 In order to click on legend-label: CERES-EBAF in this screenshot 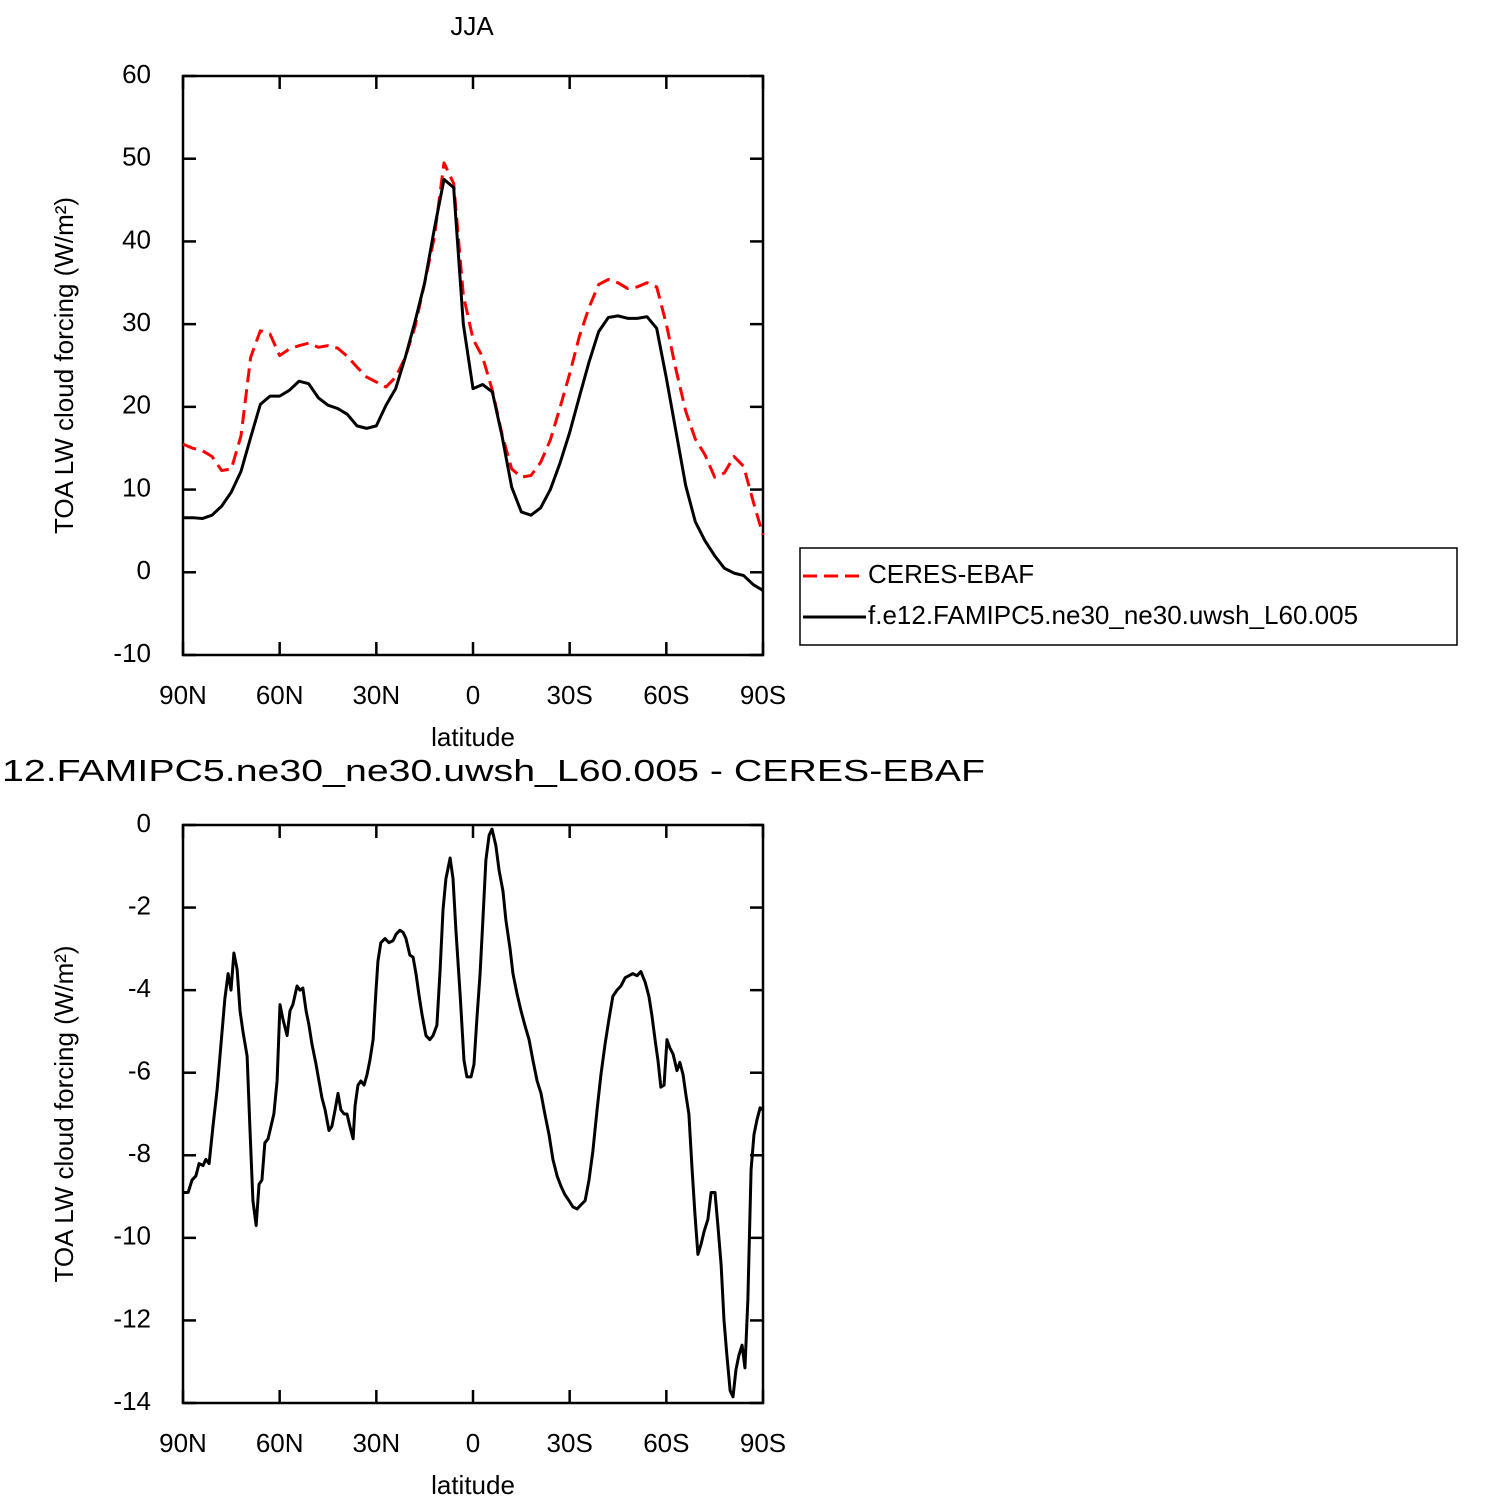, I will do `click(951, 574)`.